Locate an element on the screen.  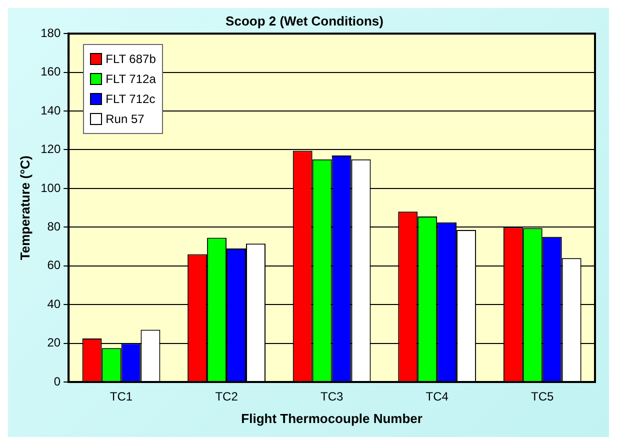
legend-label: Run 57 is located at coordinates (125, 119).